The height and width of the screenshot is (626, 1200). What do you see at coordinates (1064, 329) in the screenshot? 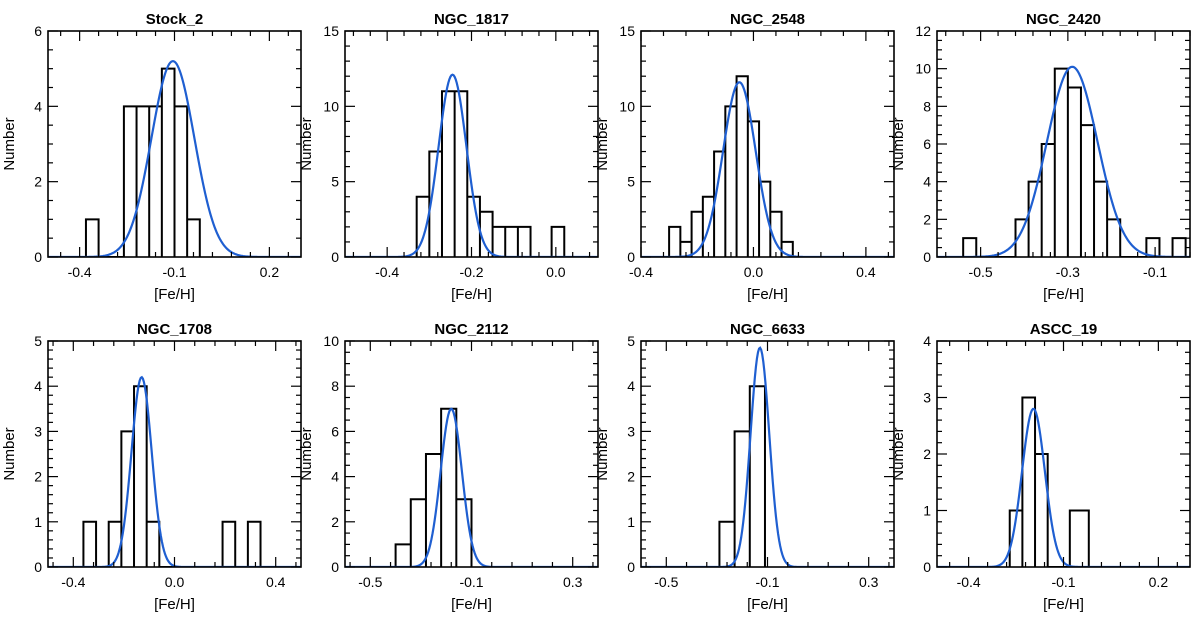
I see `panel-title: ASCC_19` at bounding box center [1064, 329].